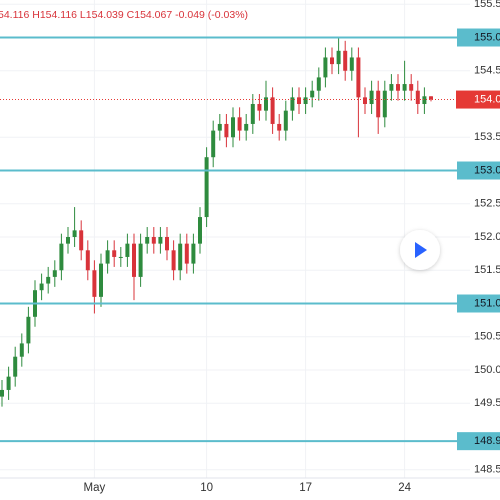 The height and width of the screenshot is (500, 500). I want to click on last-price-box, so click(478, 99).